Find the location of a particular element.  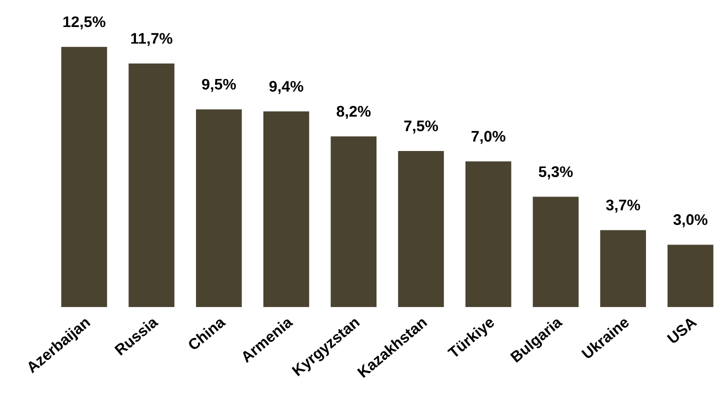

data-label: 3,7% is located at coordinates (623, 206).